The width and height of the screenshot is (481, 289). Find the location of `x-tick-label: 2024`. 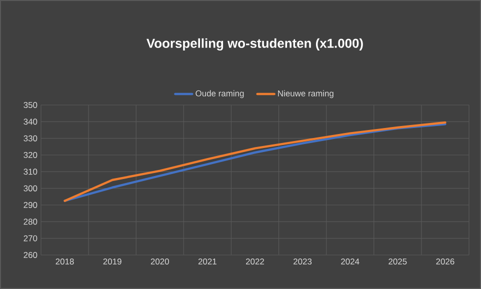

x-tick-label: 2024 is located at coordinates (350, 261).